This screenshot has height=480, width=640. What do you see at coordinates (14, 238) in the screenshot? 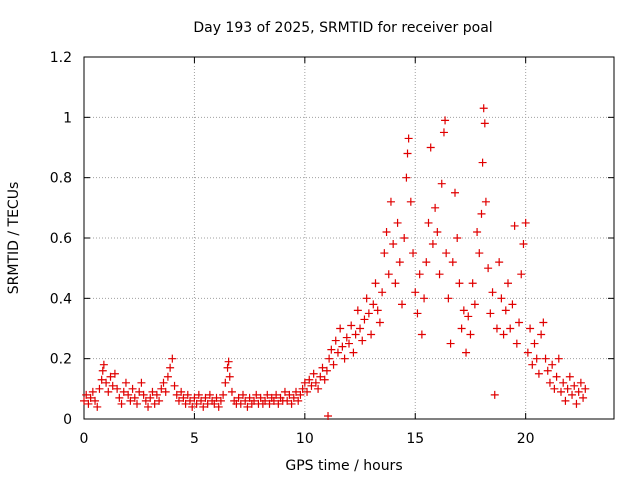
I see `y-axis-label: SRMTID / TECUs` at bounding box center [14, 238].